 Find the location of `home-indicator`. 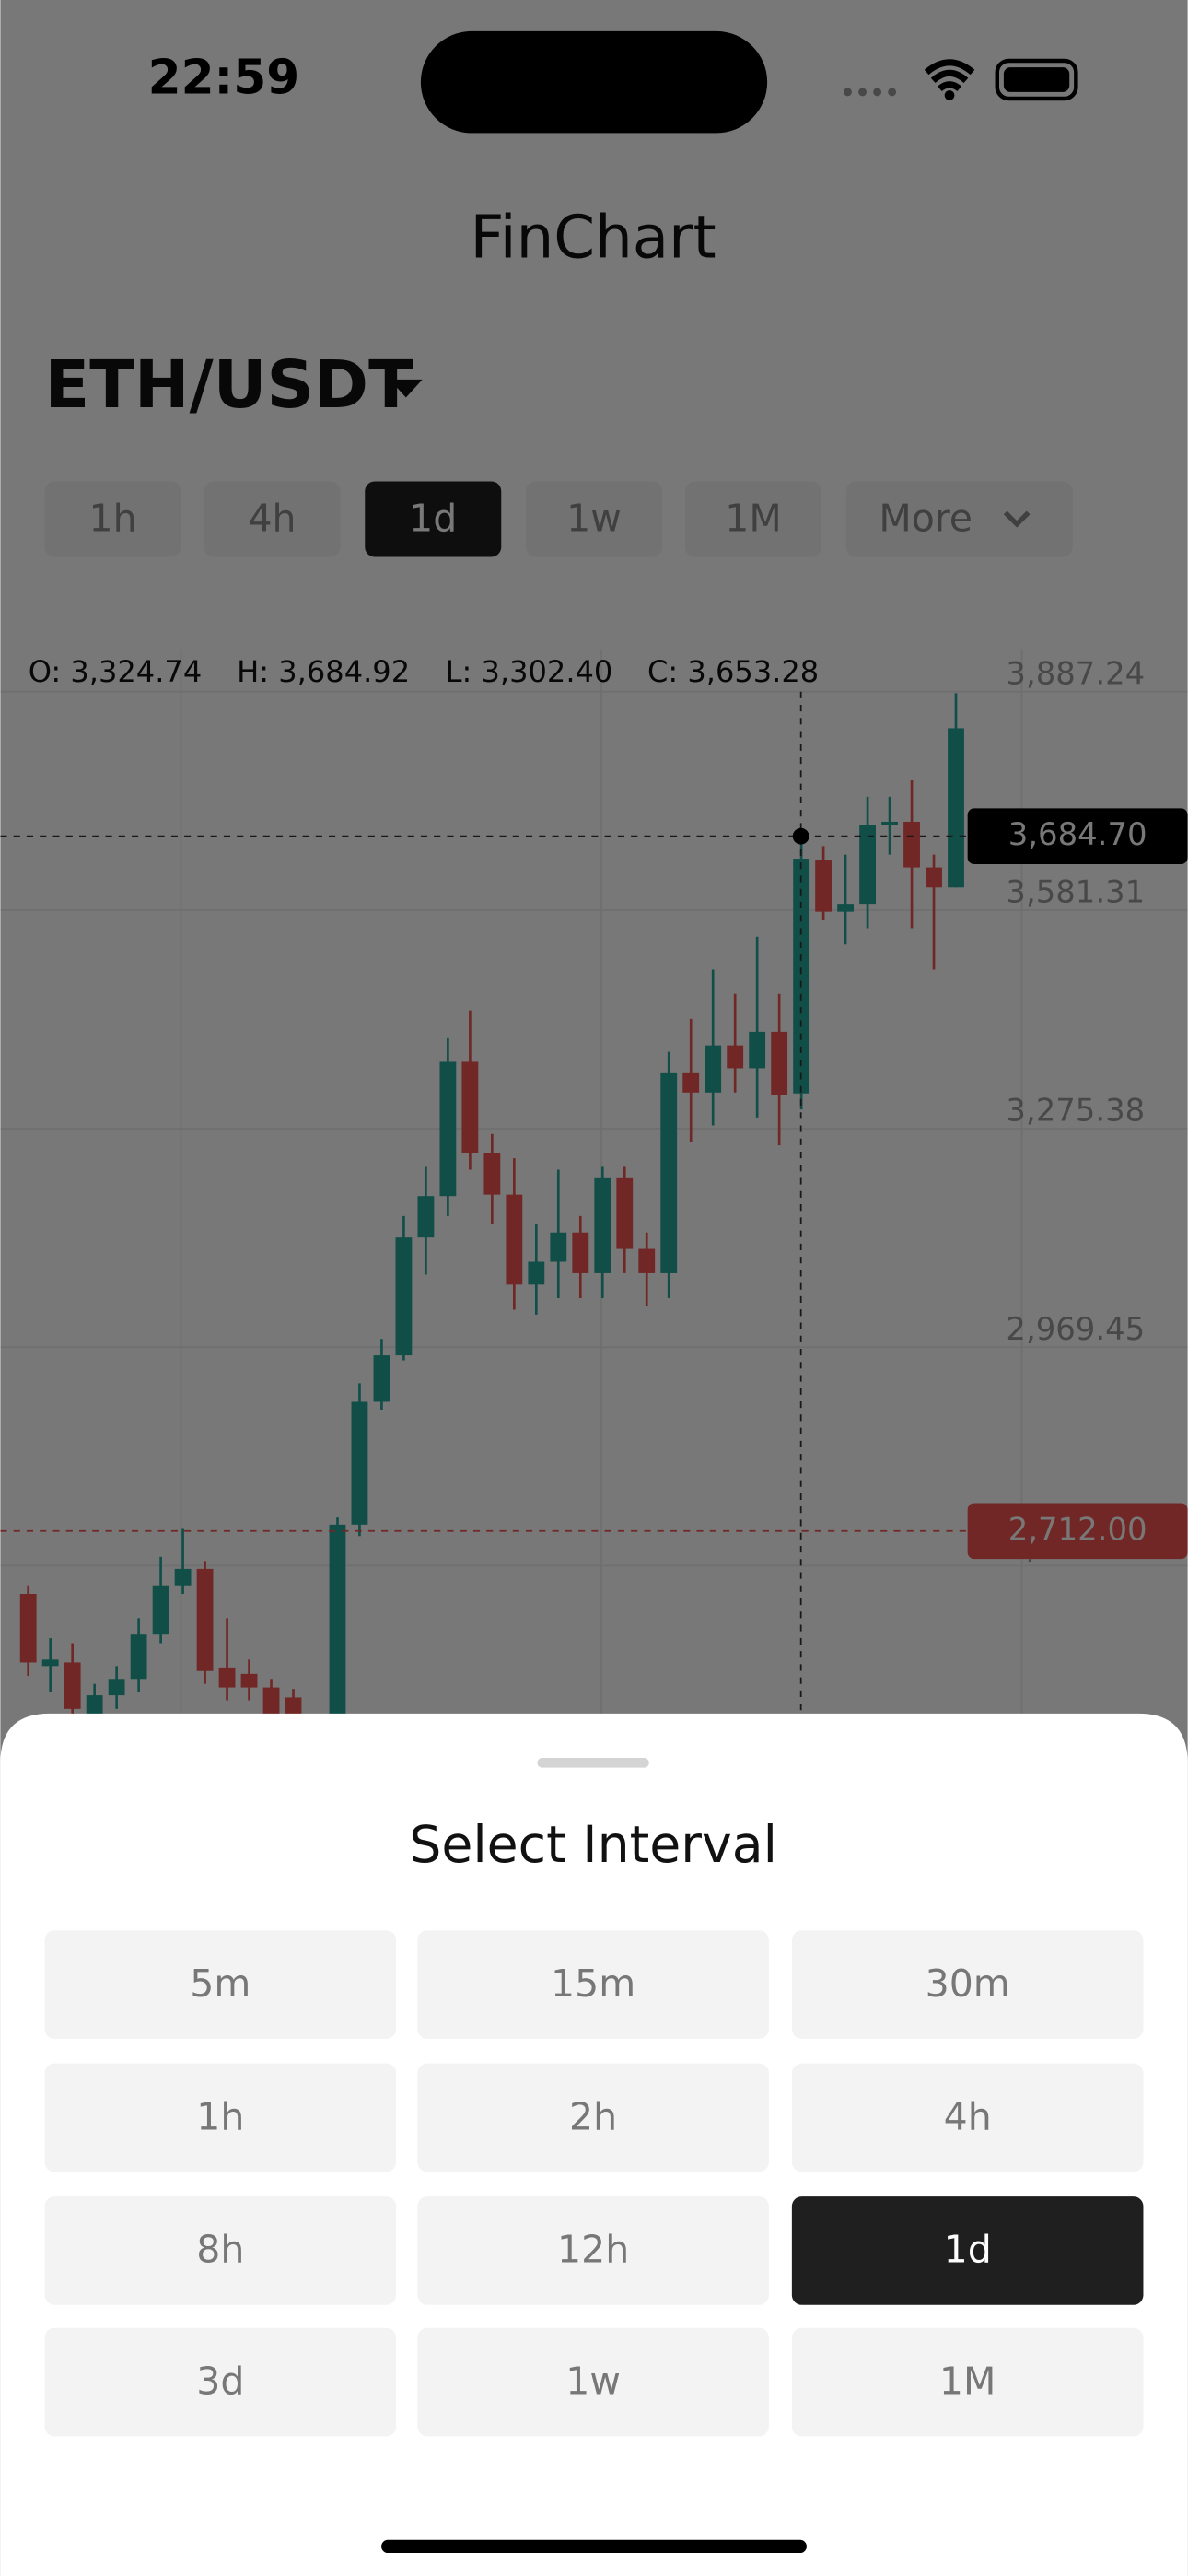

home-indicator is located at coordinates (594, 2546).